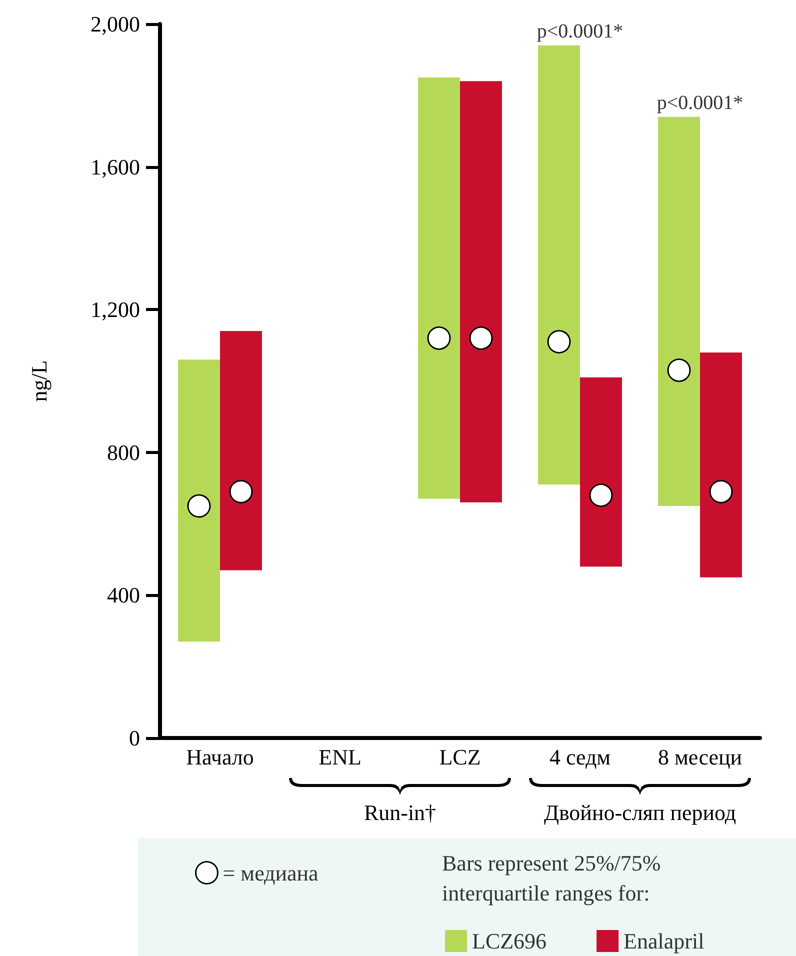  Describe the element at coordinates (554, 878) in the screenshot. I see `legend-title: Bars represent 25%/75% interquartile ranges for:` at that location.